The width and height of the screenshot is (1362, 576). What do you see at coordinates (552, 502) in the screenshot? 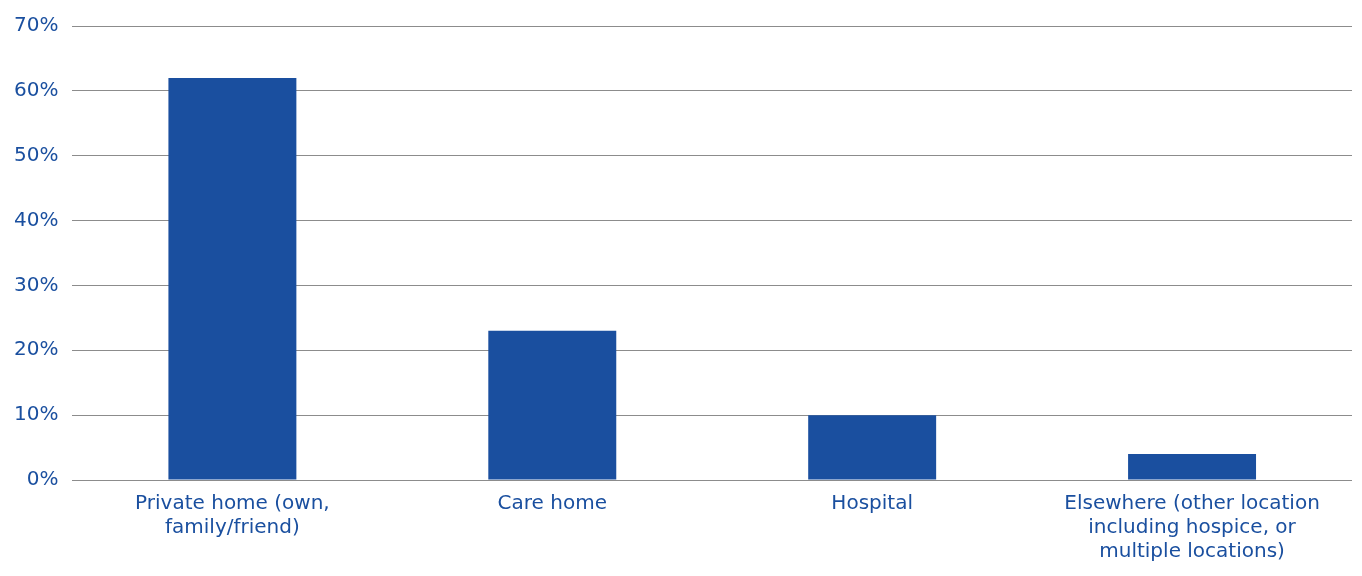
I see `x-tick-label: Care home` at bounding box center [552, 502].